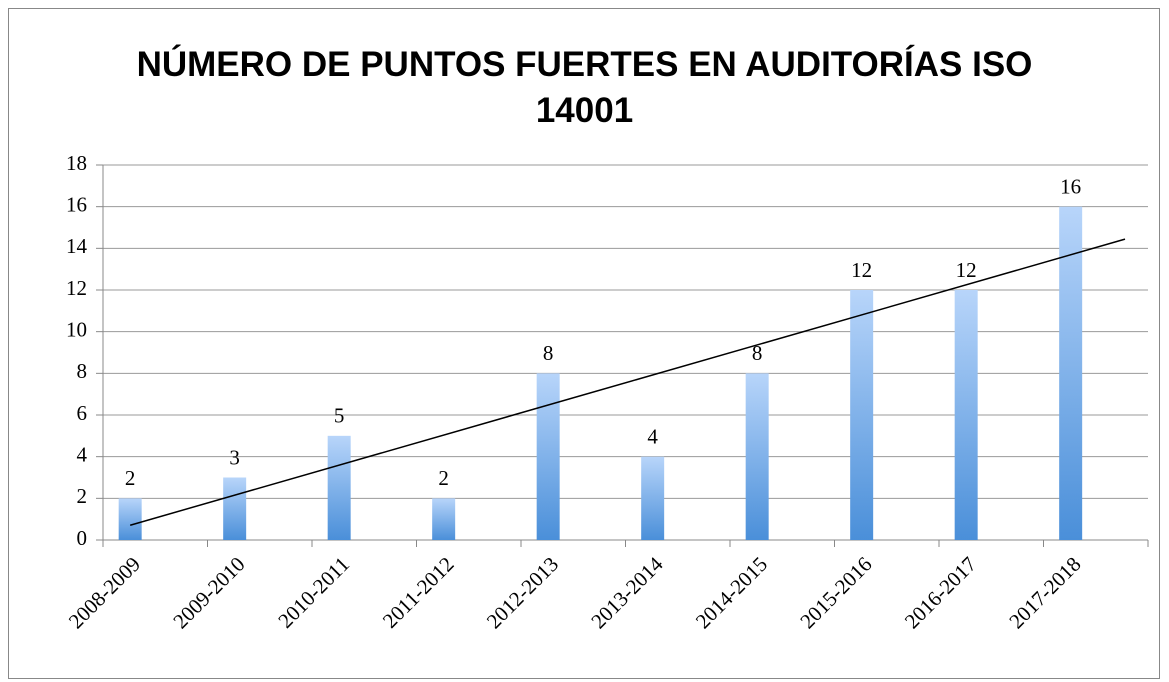 The width and height of the screenshot is (1169, 682). What do you see at coordinates (77, 246) in the screenshot?
I see `y-tick-label: 14` at bounding box center [77, 246].